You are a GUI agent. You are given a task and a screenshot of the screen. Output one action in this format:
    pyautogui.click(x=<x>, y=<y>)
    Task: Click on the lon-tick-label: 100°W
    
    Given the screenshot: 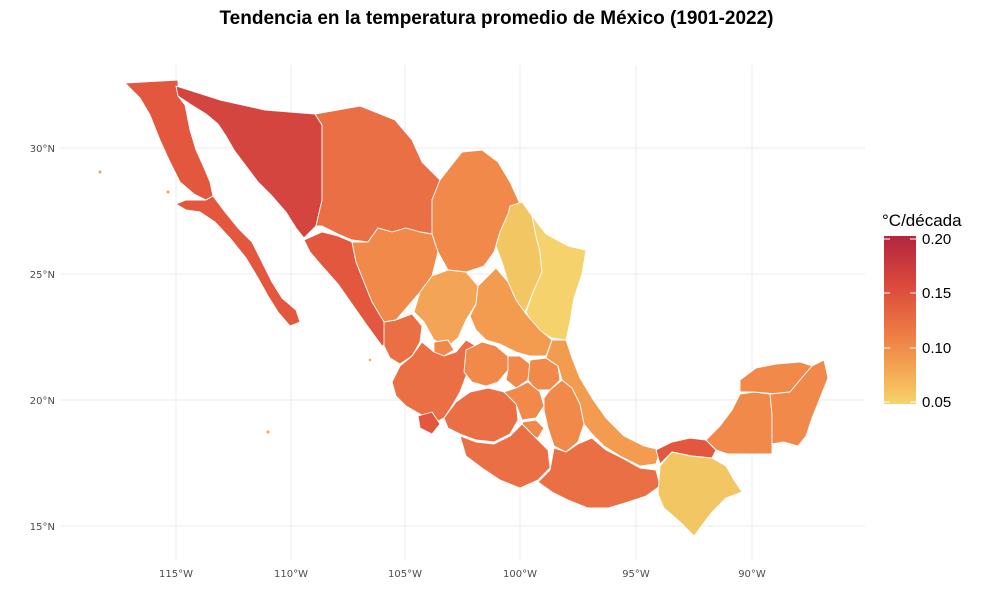 What is the action you would take?
    pyautogui.click(x=520, y=574)
    